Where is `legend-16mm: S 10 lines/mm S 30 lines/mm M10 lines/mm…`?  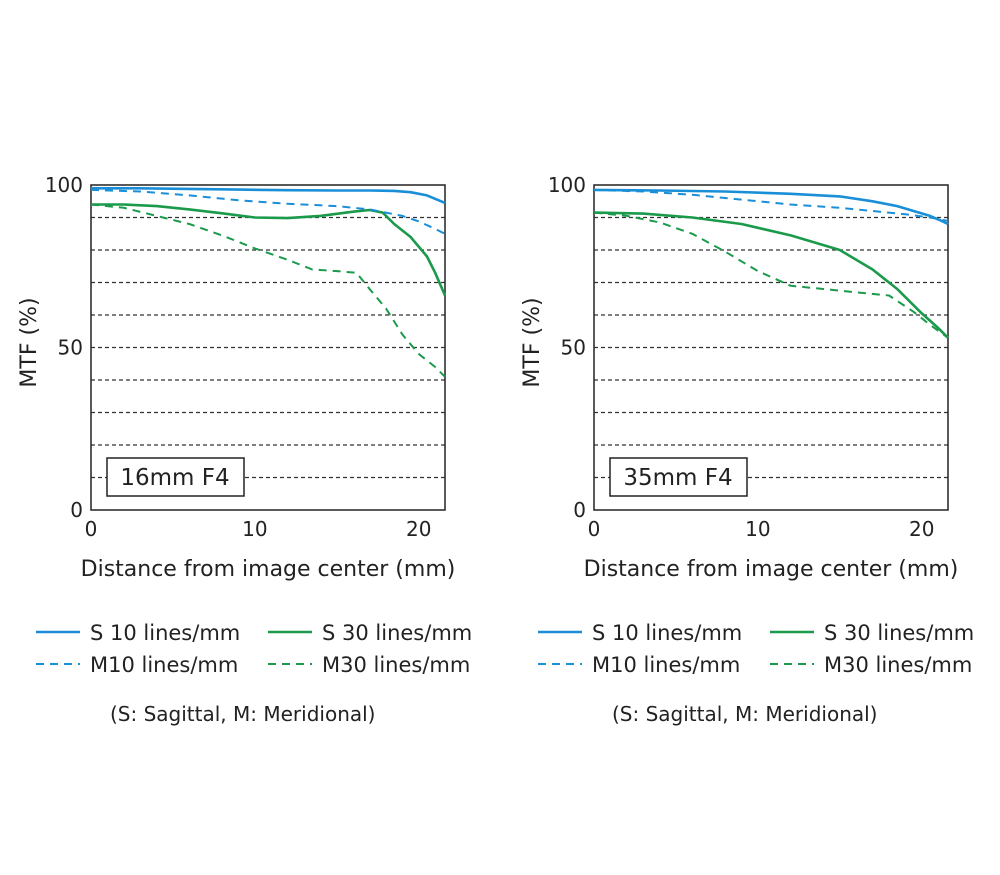 legend-16mm: S 10 lines/mm S 30 lines/mm M10 lines/mm… is located at coordinates (254, 673).